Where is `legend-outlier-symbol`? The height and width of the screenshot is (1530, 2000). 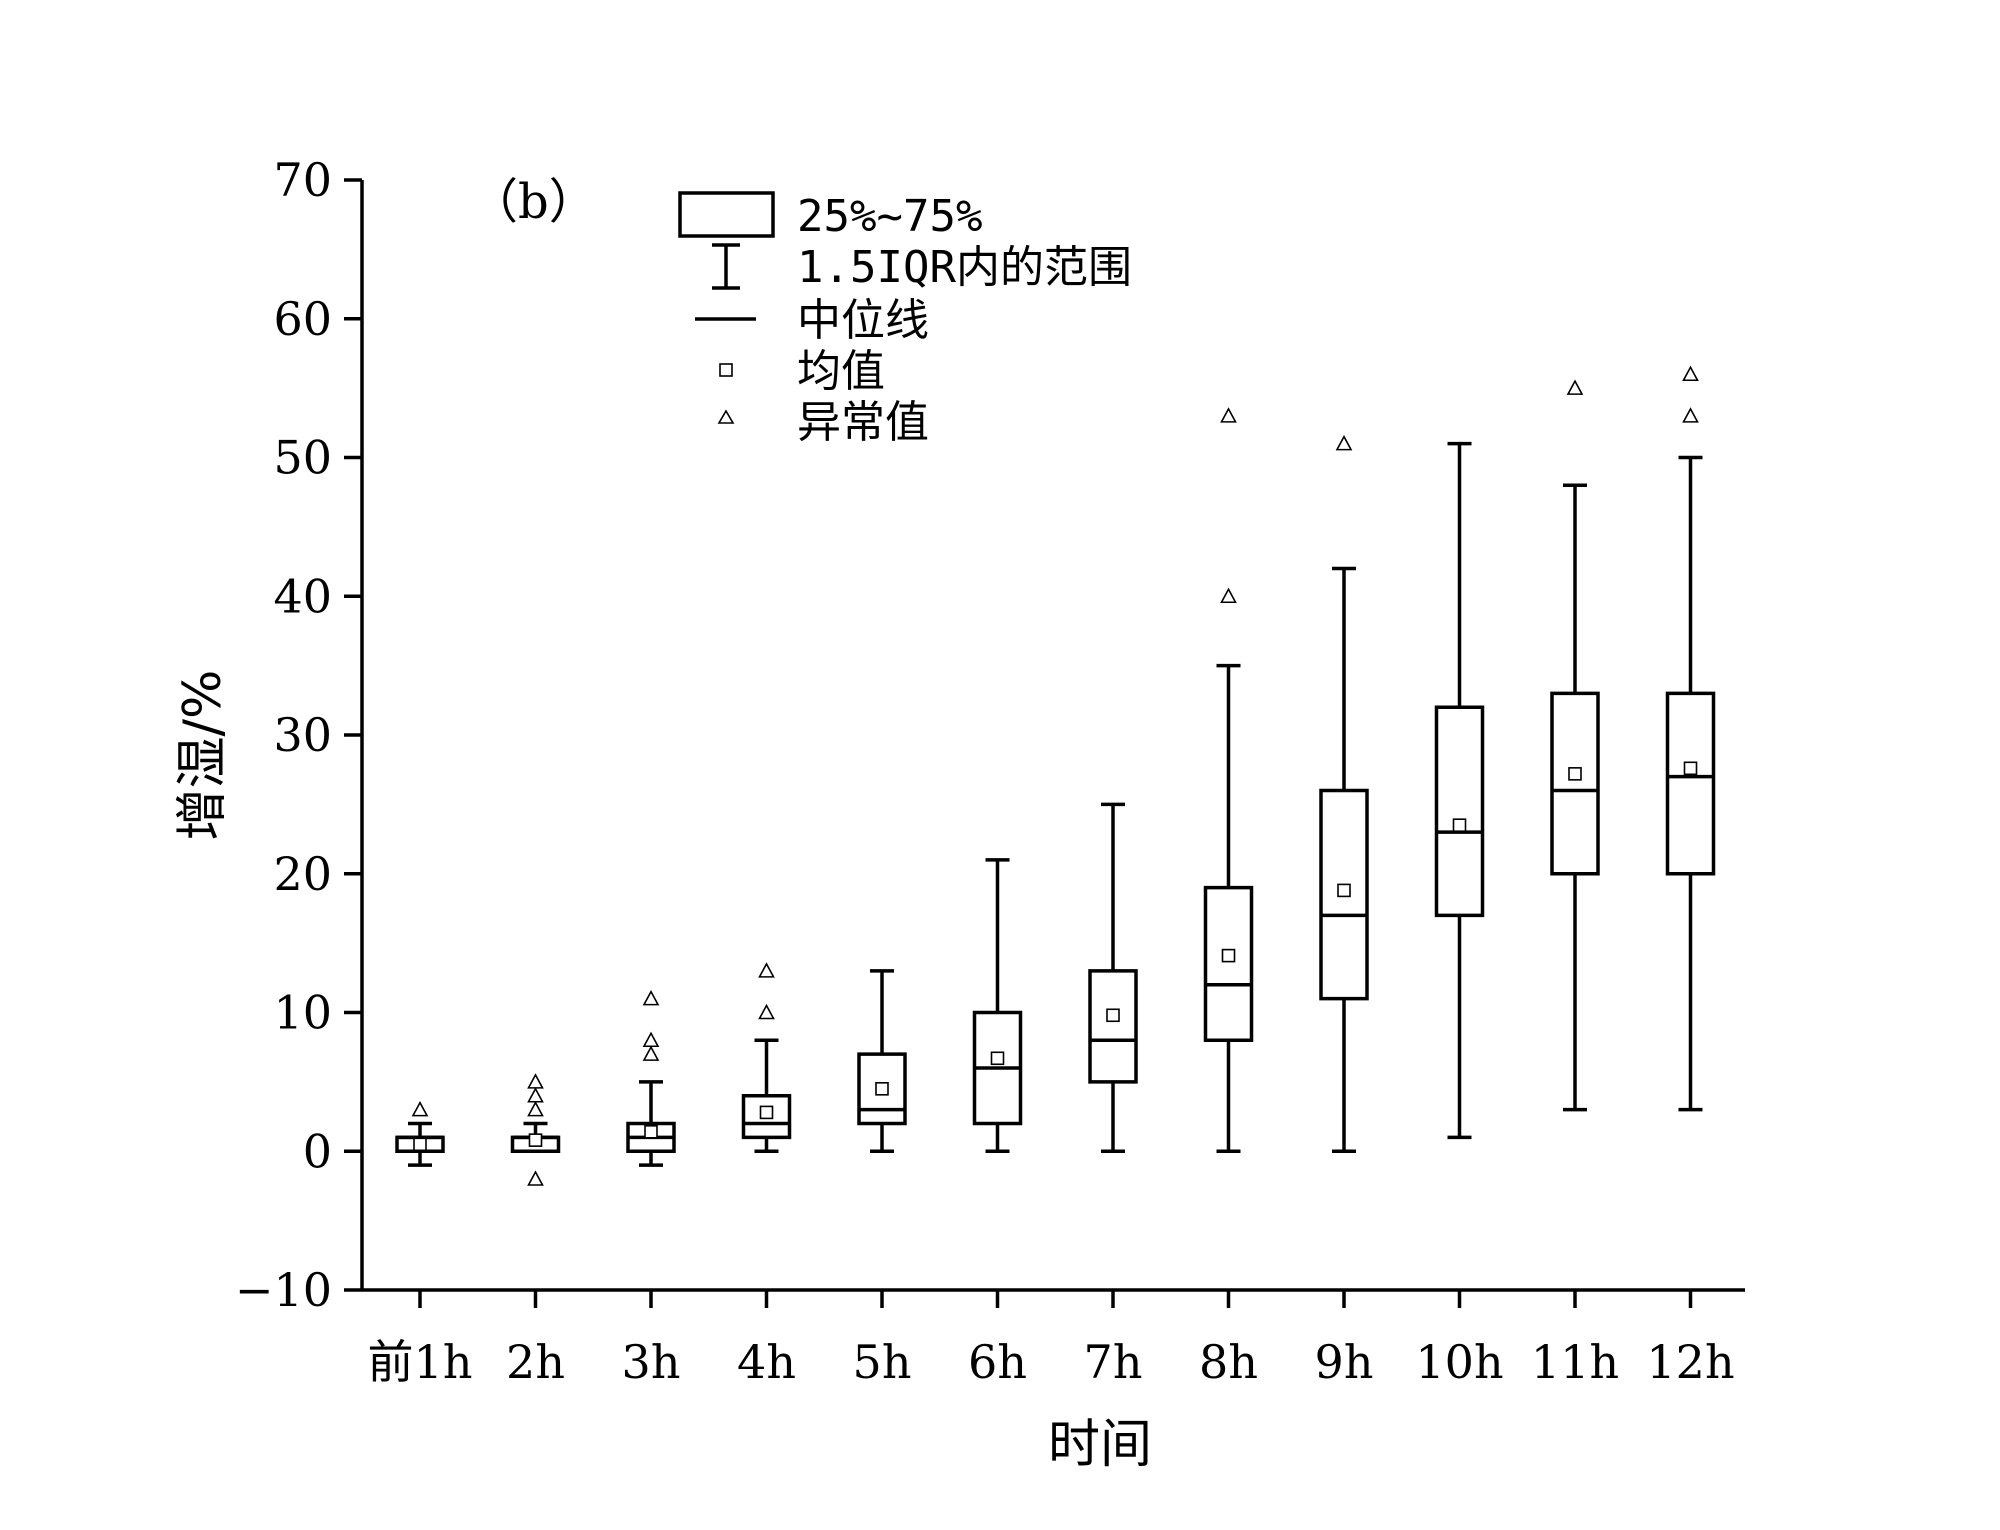
legend-outlier-symbol is located at coordinates (726, 416).